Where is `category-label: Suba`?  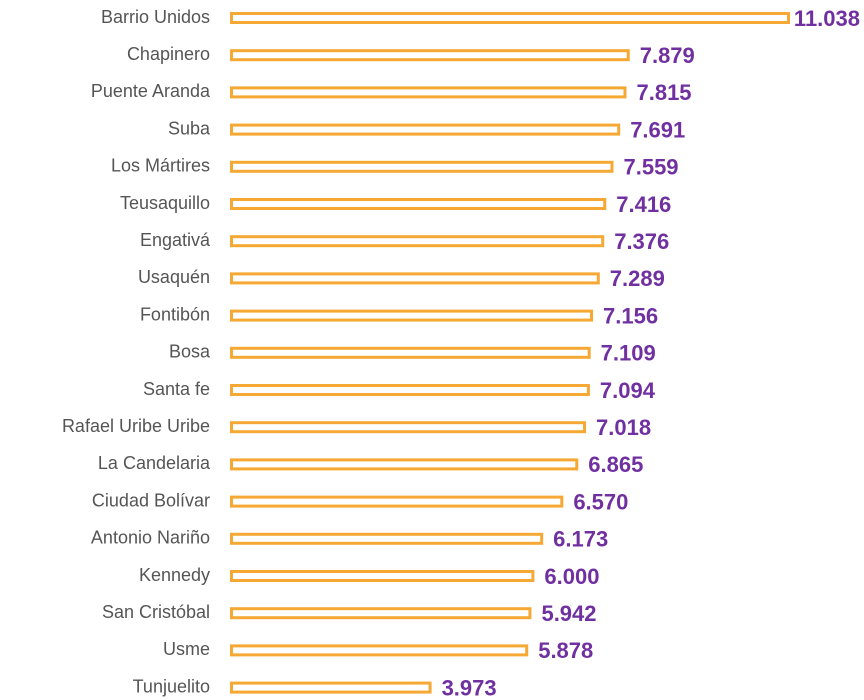
category-label: Suba is located at coordinates (189, 128).